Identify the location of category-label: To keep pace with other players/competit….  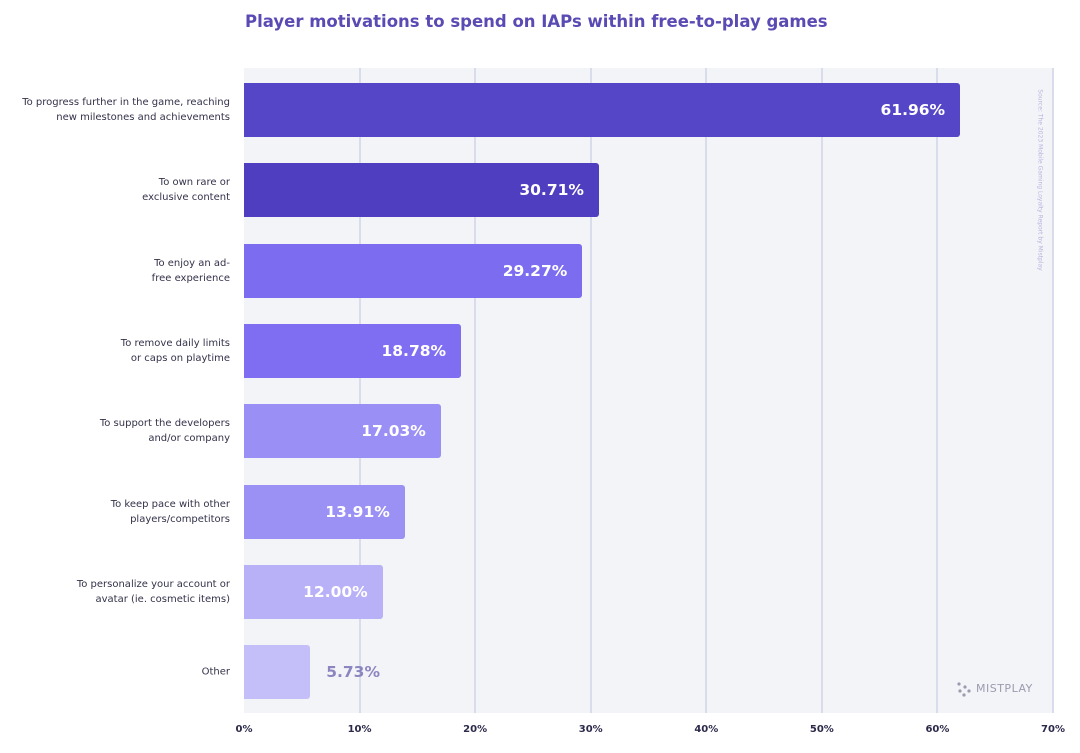
(170, 511).